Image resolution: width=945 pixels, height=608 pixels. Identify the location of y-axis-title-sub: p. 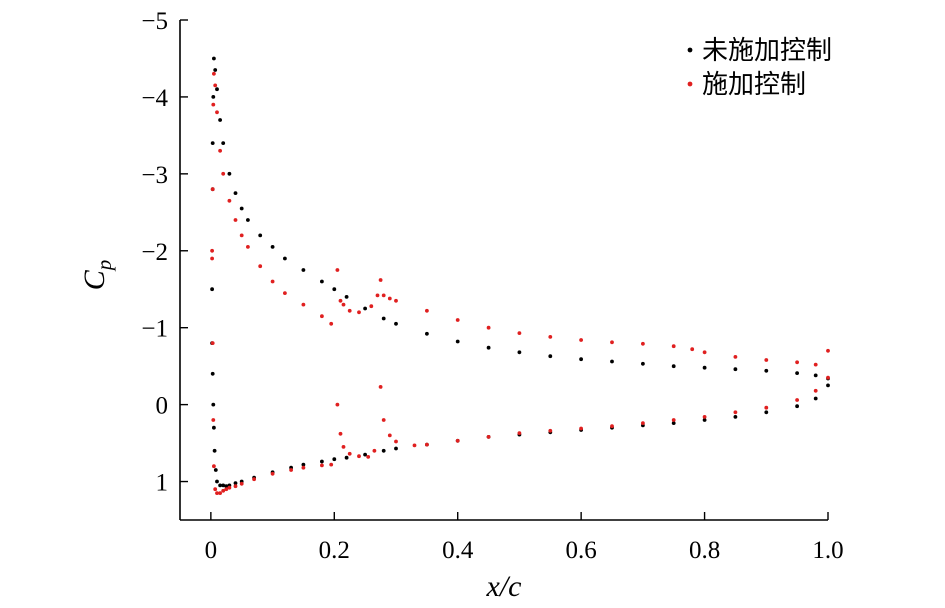
(104, 266).